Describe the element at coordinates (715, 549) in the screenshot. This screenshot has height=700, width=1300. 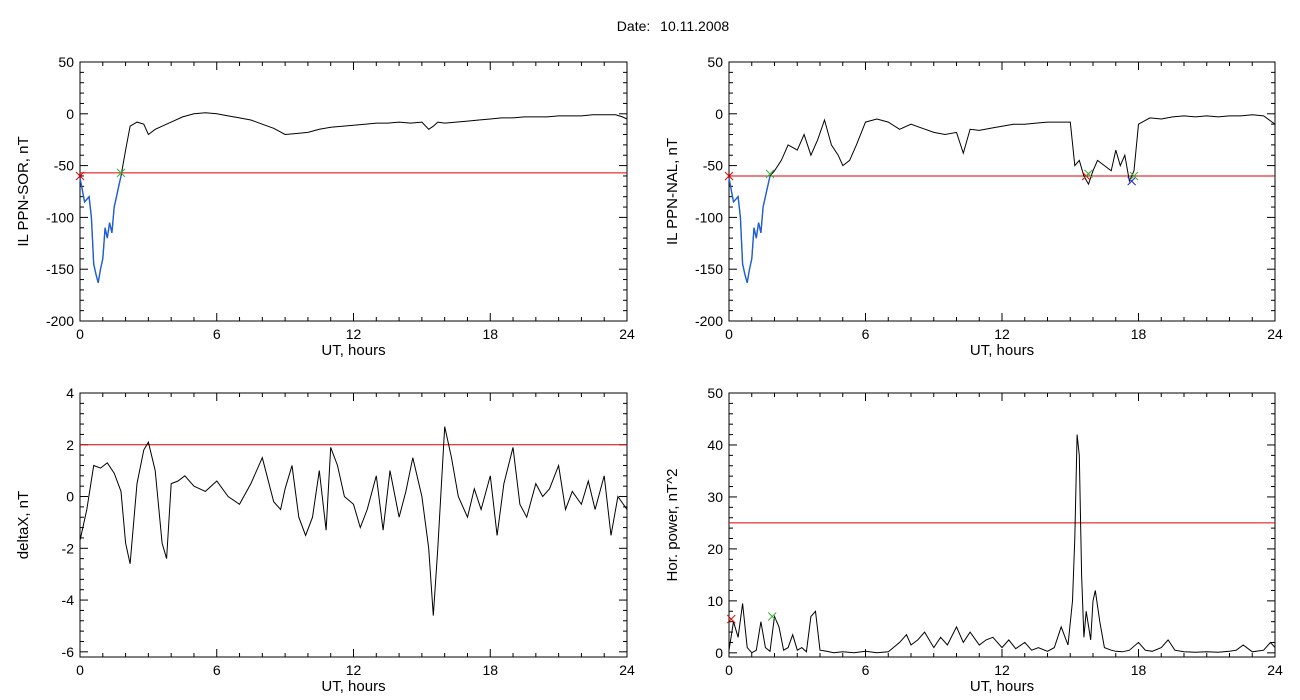
I see `y-tick-label: 20` at that location.